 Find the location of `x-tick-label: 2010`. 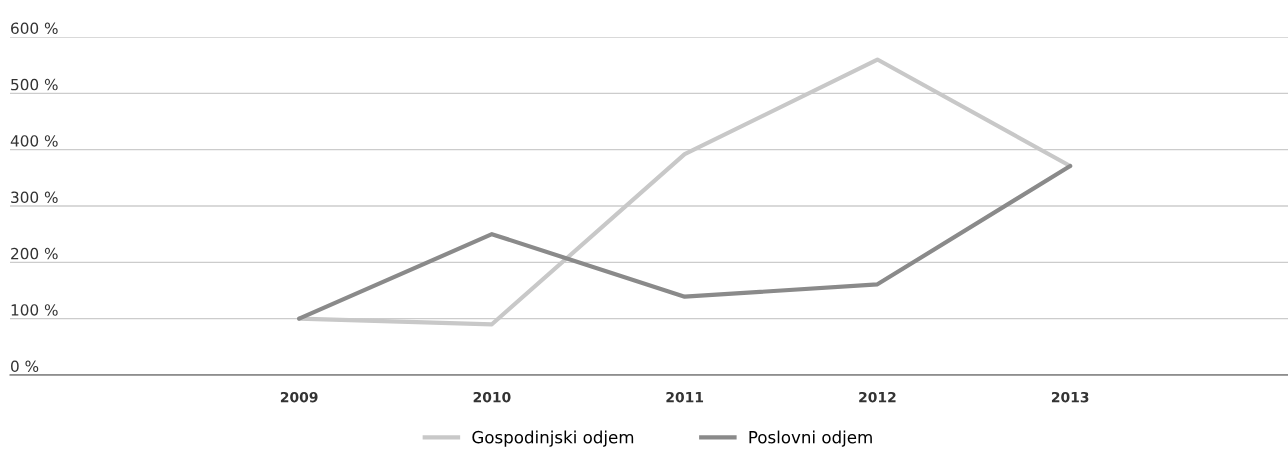

x-tick-label: 2010 is located at coordinates (492, 397).